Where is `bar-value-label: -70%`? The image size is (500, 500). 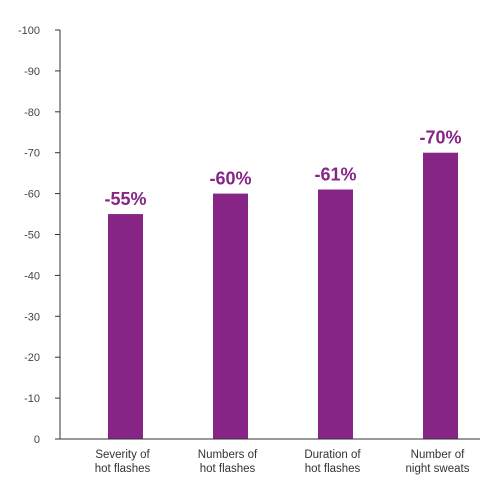
bar-value-label: -70% is located at coordinates (440, 138).